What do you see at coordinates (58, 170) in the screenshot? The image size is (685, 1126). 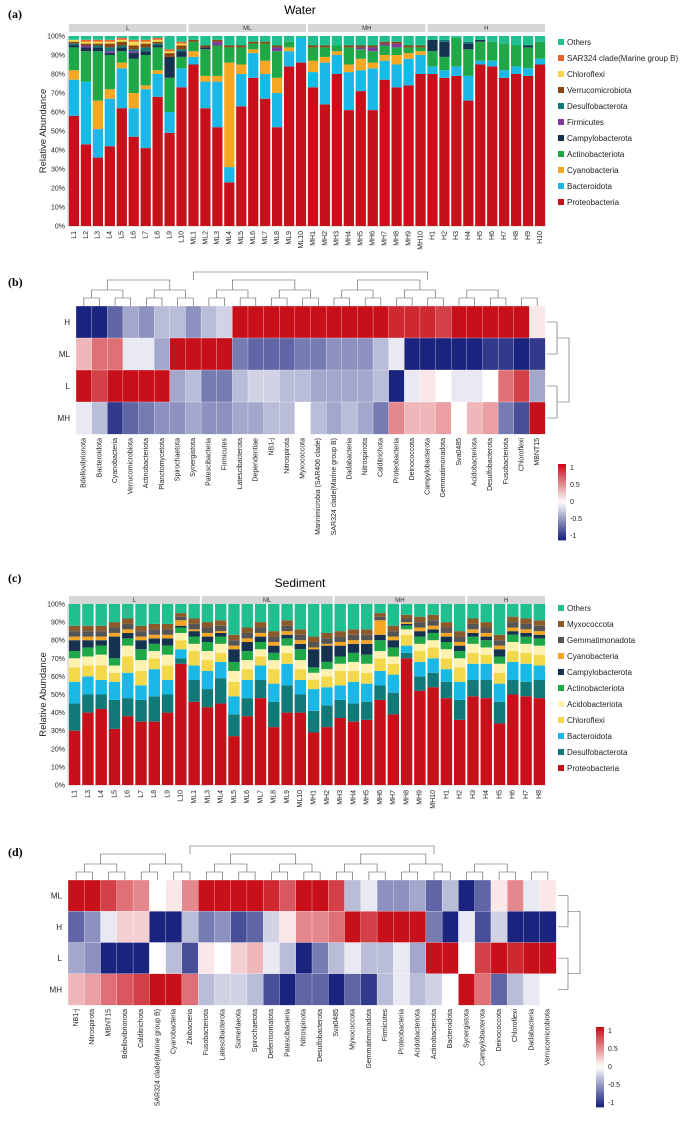 I see `y-tick-label: 30%` at bounding box center [58, 170].